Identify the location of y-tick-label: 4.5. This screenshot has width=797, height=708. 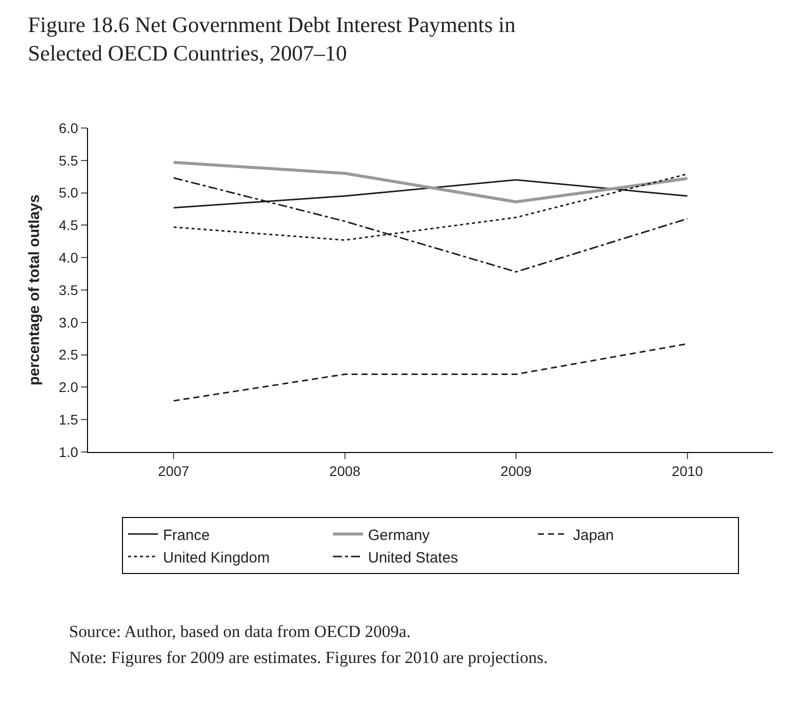
(68, 225).